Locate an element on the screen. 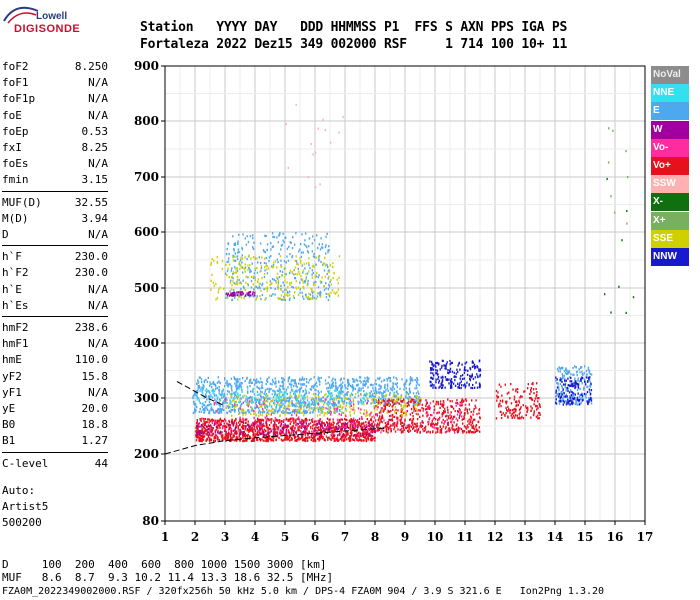  param-key: B0 is located at coordinates (9, 425).